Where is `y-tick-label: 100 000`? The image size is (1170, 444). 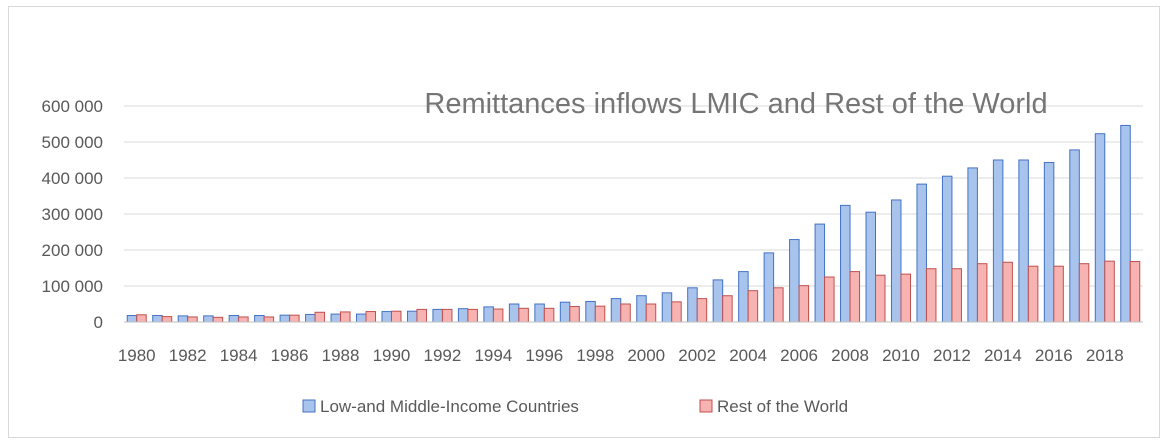 y-tick-label: 100 000 is located at coordinates (72, 286).